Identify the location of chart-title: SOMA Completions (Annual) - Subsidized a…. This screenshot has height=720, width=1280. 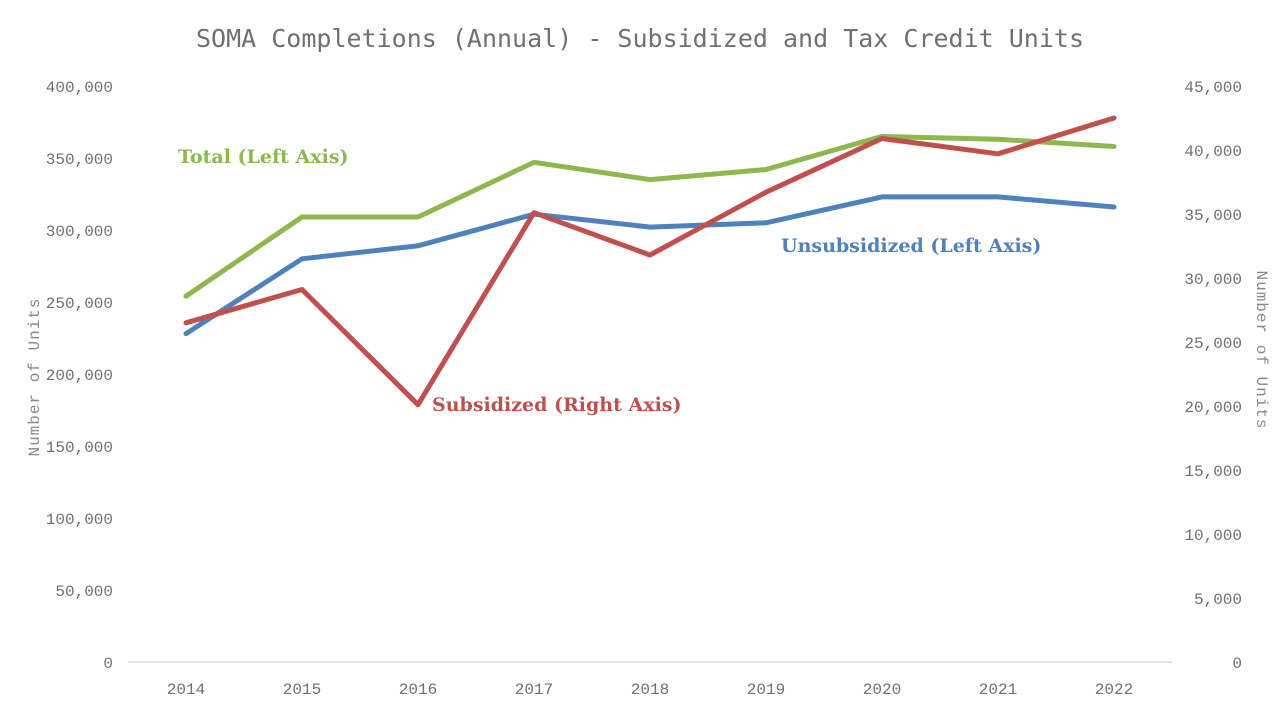
(640, 38).